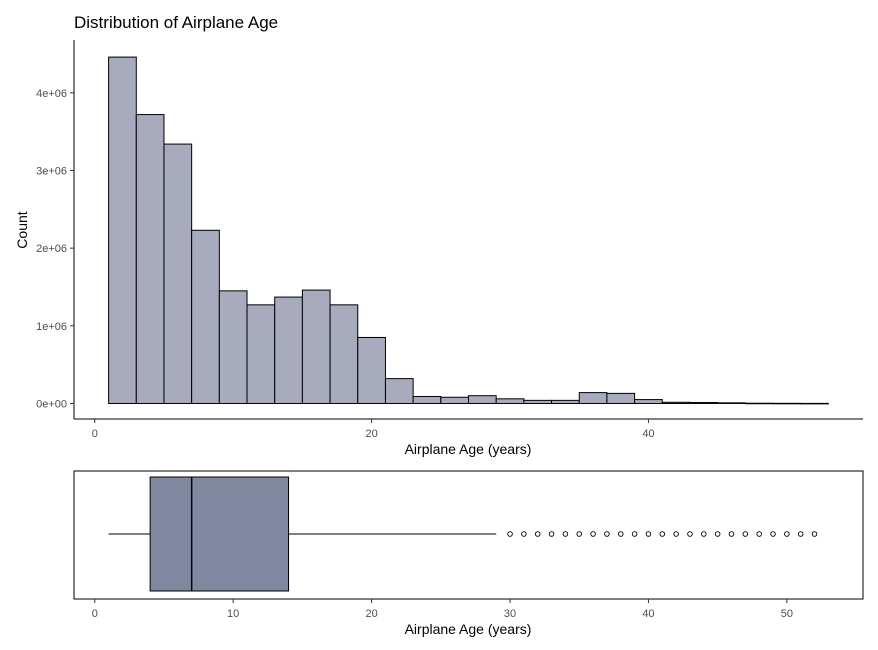 The width and height of the screenshot is (878, 650). Describe the element at coordinates (22, 229) in the screenshot. I see `histogram-y-axis-label: Count` at that location.